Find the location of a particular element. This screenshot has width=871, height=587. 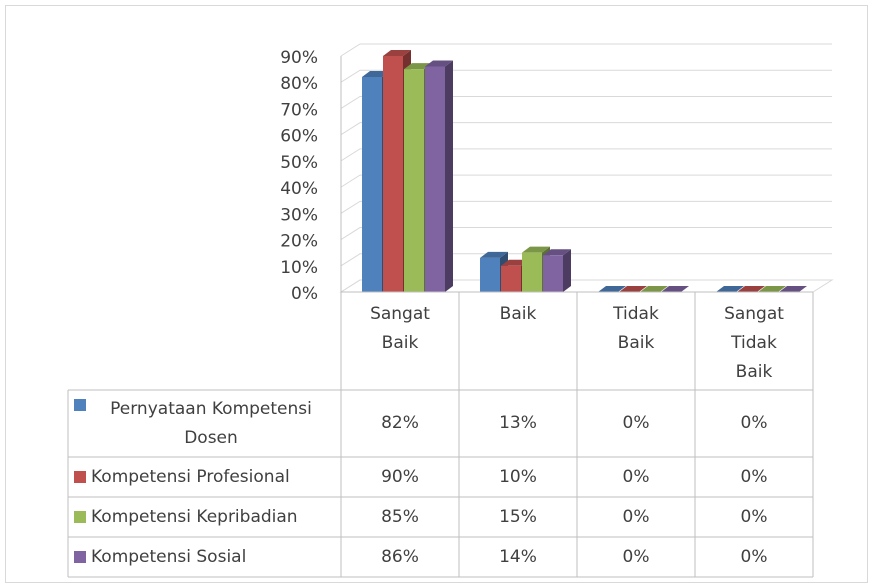

y-tick-label: 50% is located at coordinates (299, 163).